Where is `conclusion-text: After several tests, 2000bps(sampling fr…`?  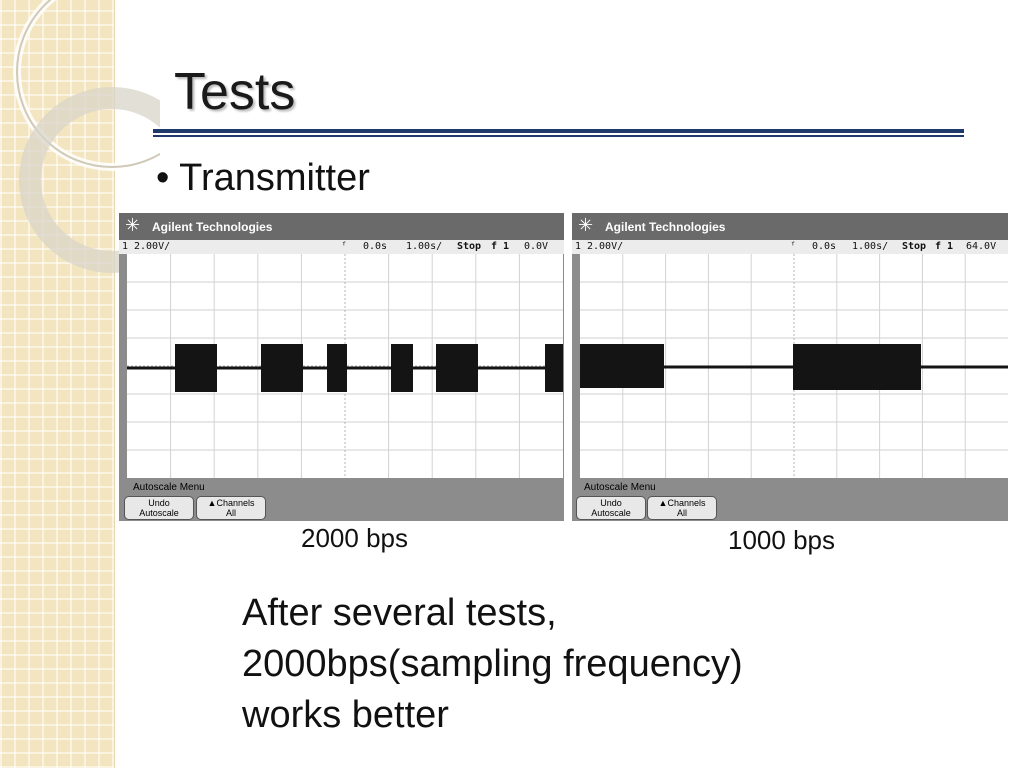
conclusion-text: After several tests, 2000bps(sampling fr… is located at coordinates (492, 664).